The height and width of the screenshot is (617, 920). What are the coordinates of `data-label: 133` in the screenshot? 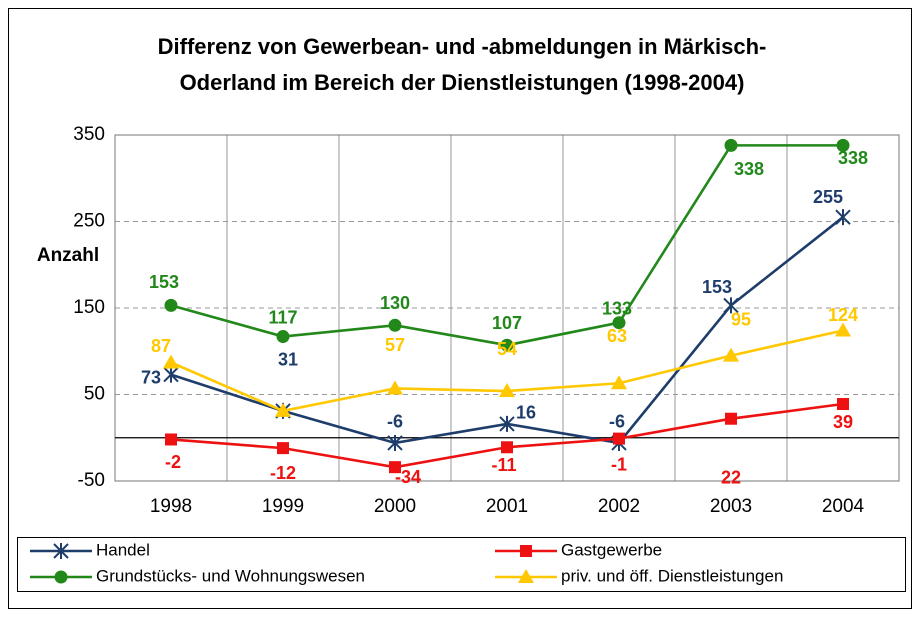 It's located at (617, 308).